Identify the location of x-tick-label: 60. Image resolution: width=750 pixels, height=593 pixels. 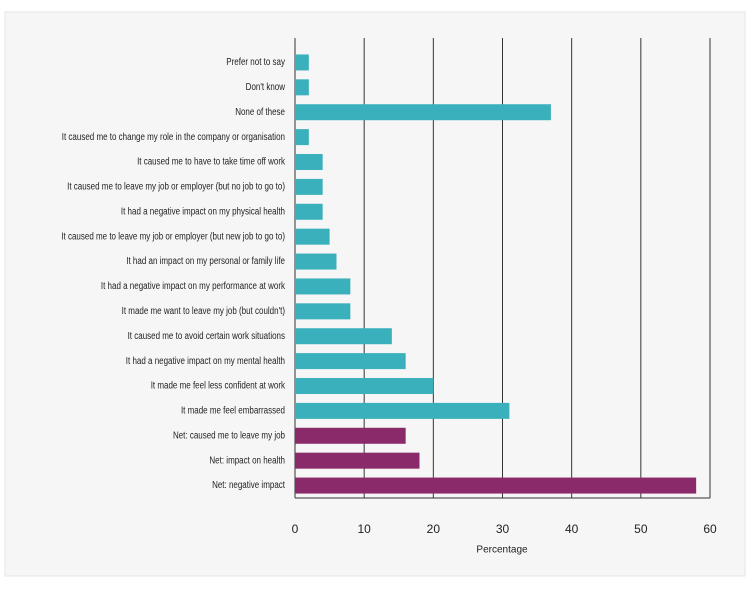
(710, 529).